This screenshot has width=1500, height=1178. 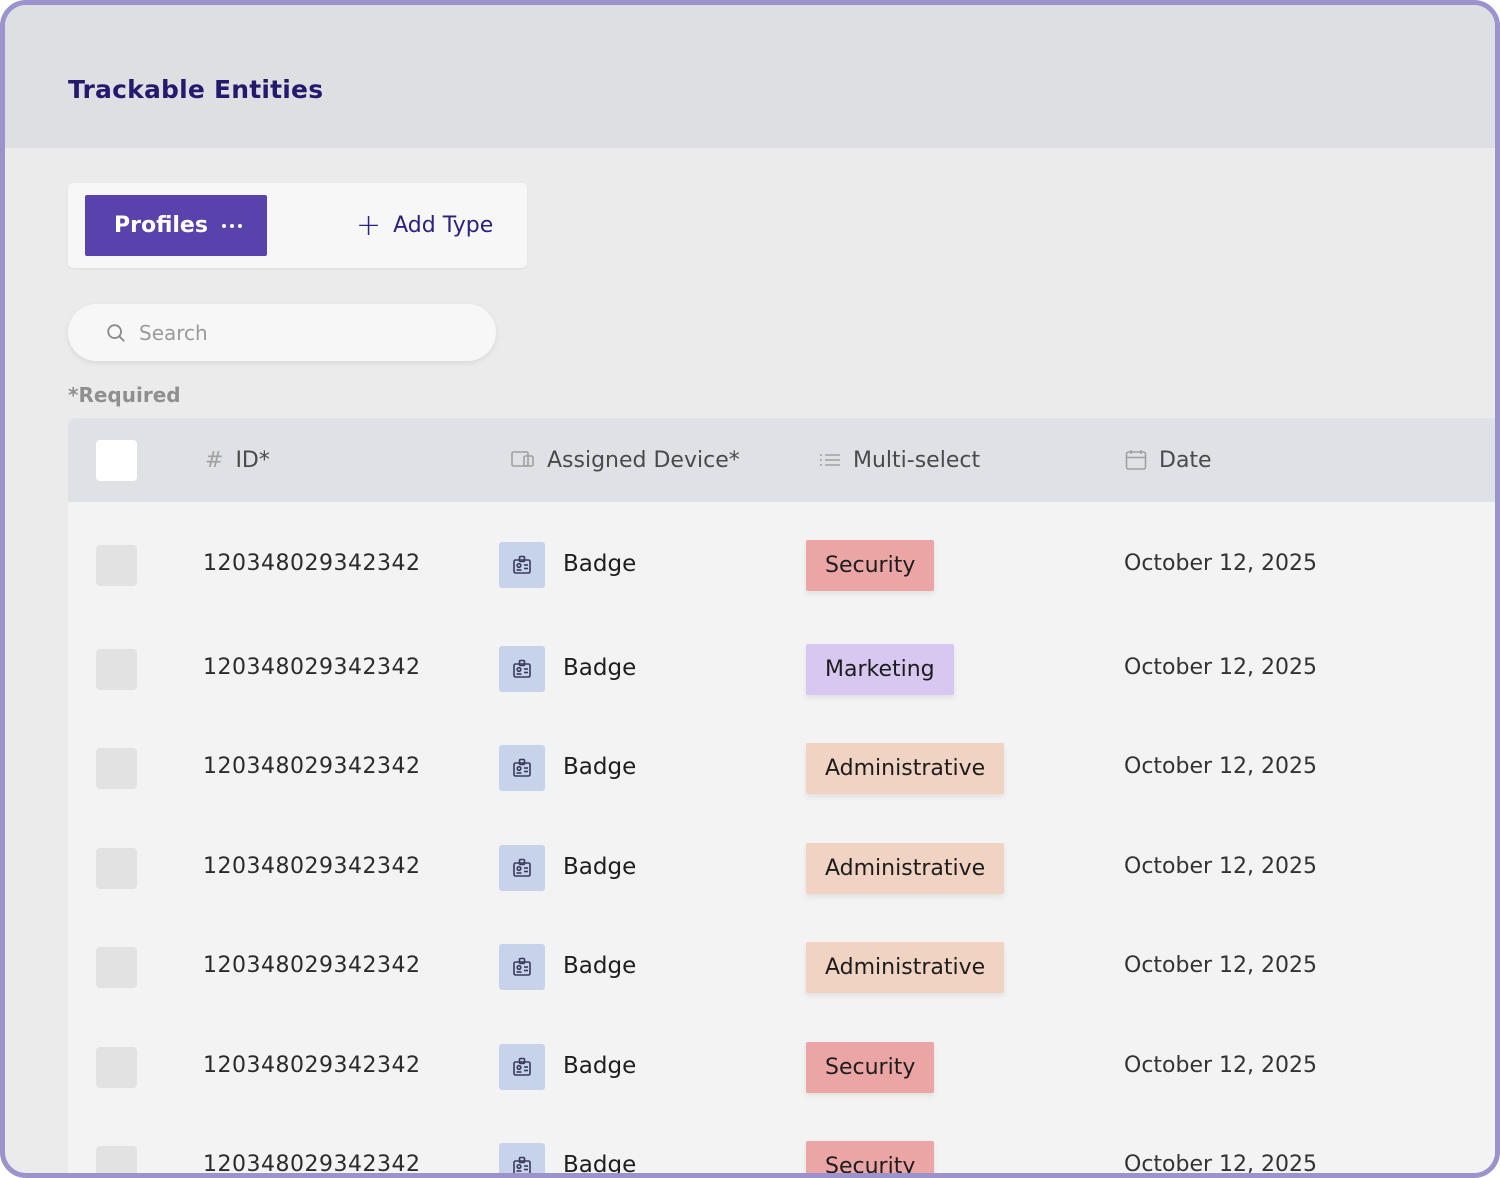 What do you see at coordinates (1185, 460) in the screenshot?
I see `column-date-label: Date` at bounding box center [1185, 460].